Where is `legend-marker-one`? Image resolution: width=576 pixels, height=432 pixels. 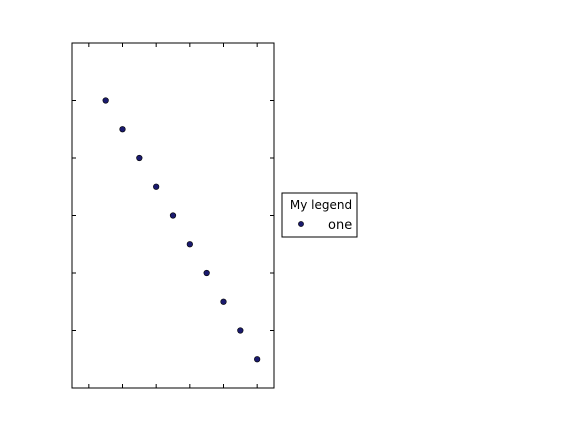 legend-marker-one is located at coordinates (301, 224).